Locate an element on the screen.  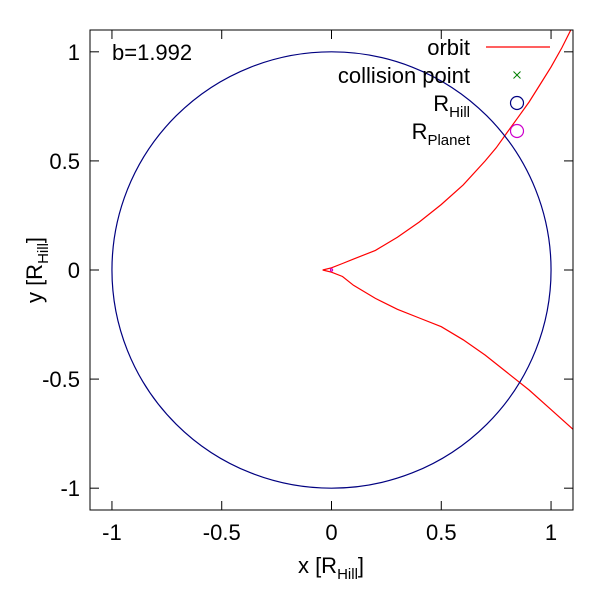
y-axis-title-prefix: y [R is located at coordinates (34, 283).